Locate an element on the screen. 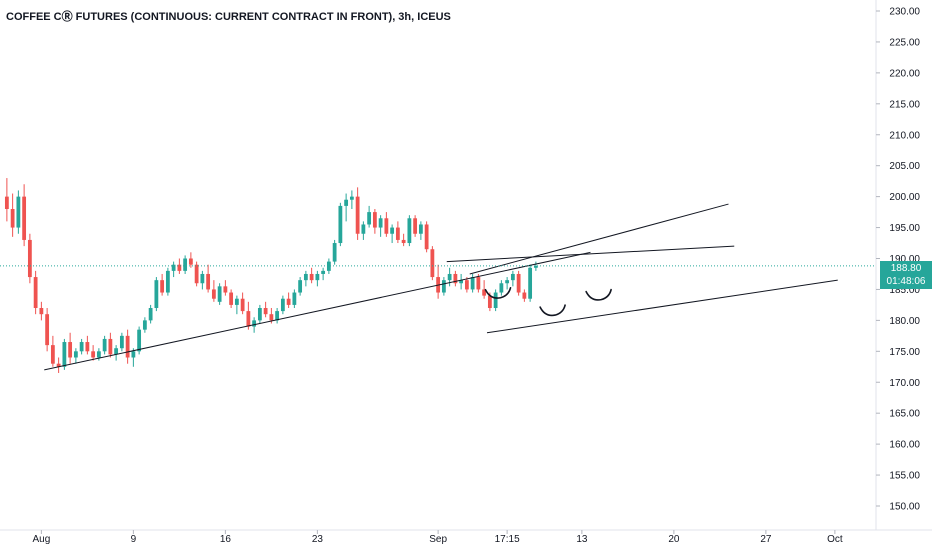 The width and height of the screenshot is (932, 555). y-tick-label: 220.00 is located at coordinates (904, 73).